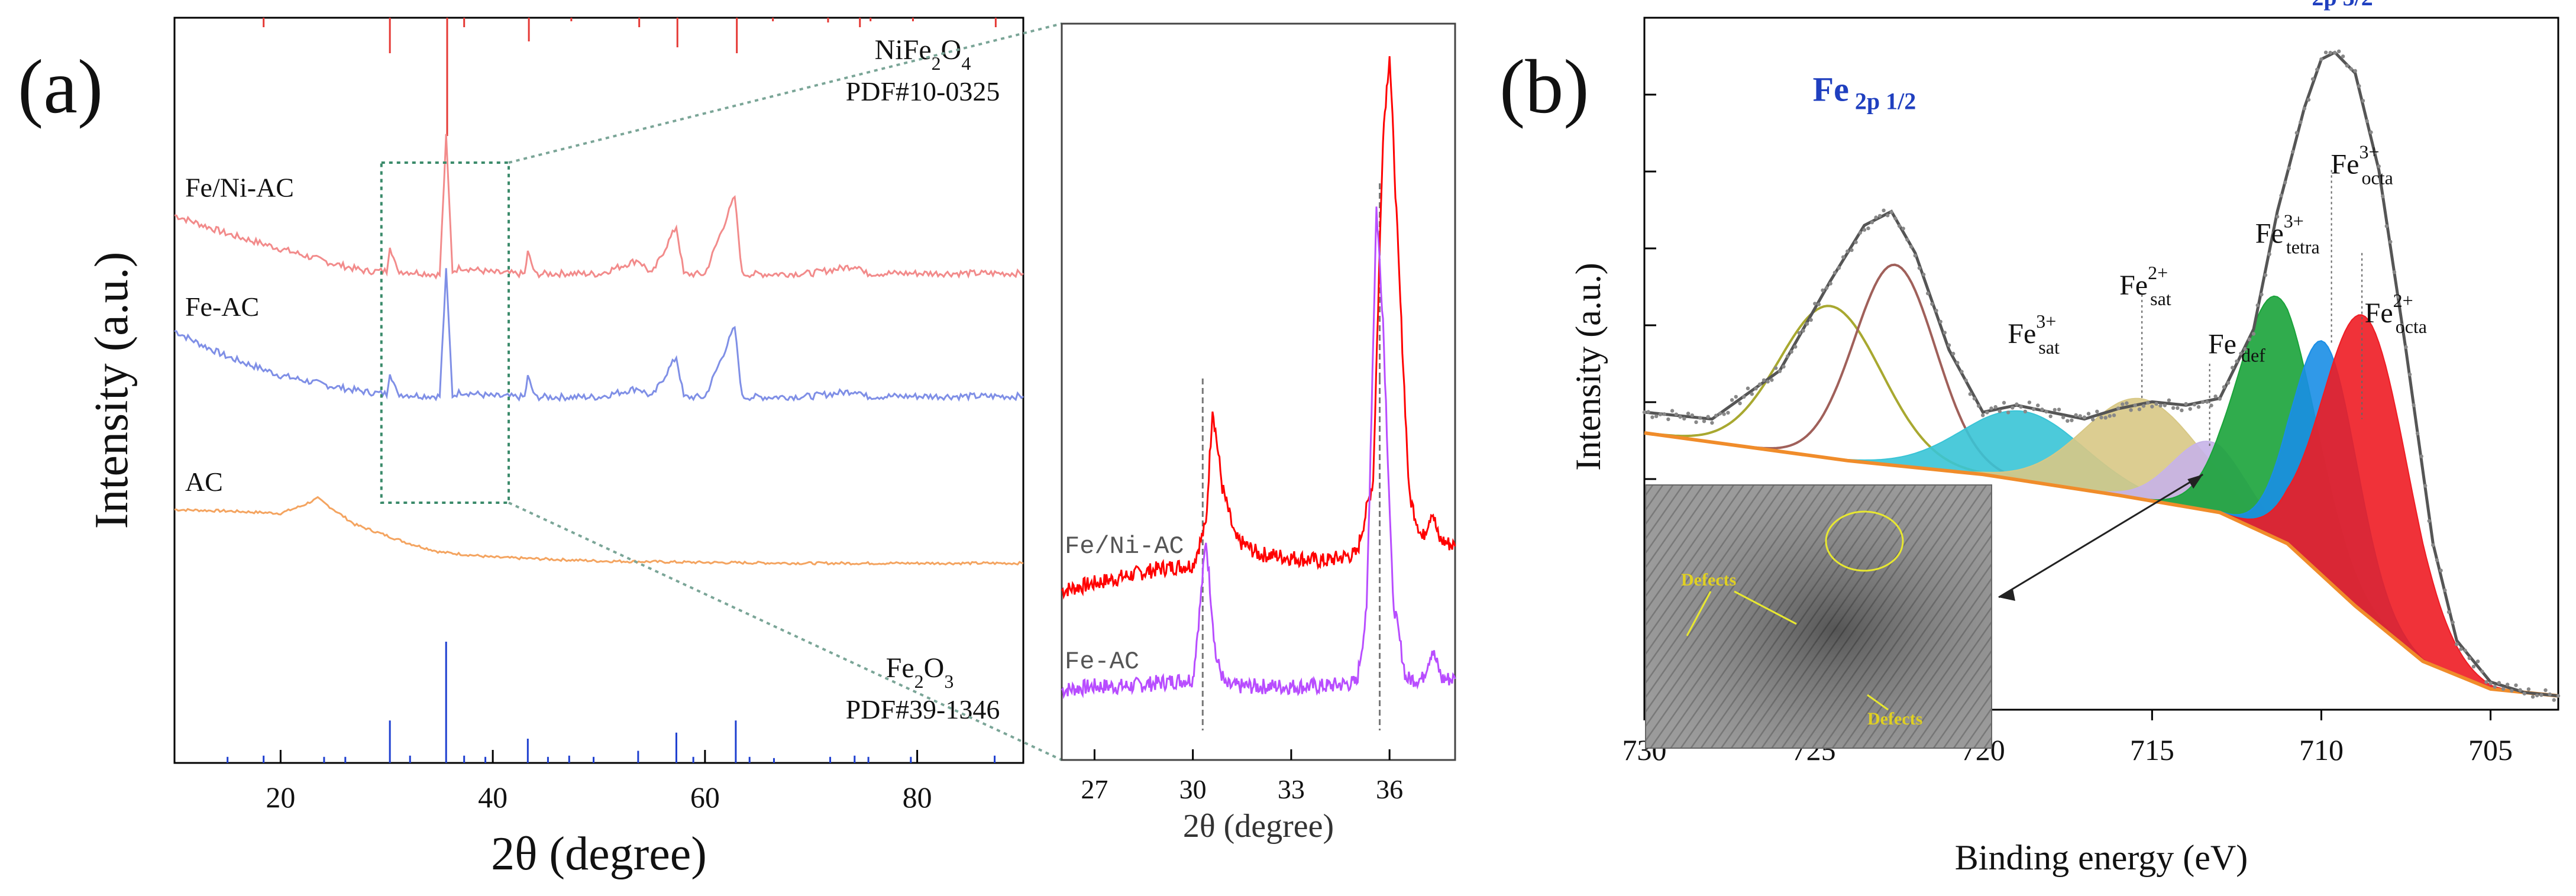 The image size is (2576, 896). Describe the element at coordinates (1258, 328) in the screenshot. I see `data-series-line` at that location.